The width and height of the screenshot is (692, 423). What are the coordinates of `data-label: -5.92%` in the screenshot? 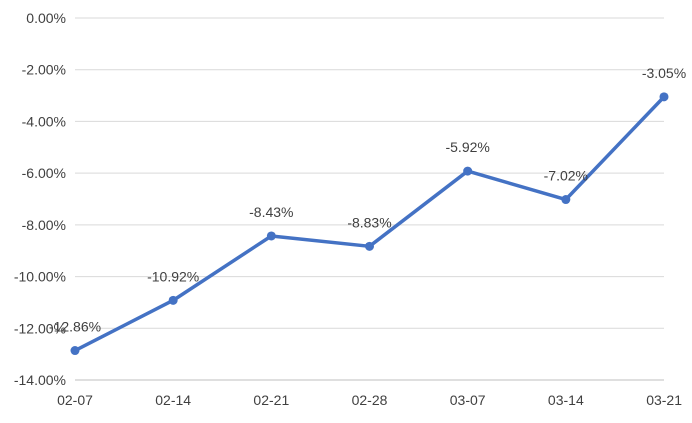 It's located at (467, 147).